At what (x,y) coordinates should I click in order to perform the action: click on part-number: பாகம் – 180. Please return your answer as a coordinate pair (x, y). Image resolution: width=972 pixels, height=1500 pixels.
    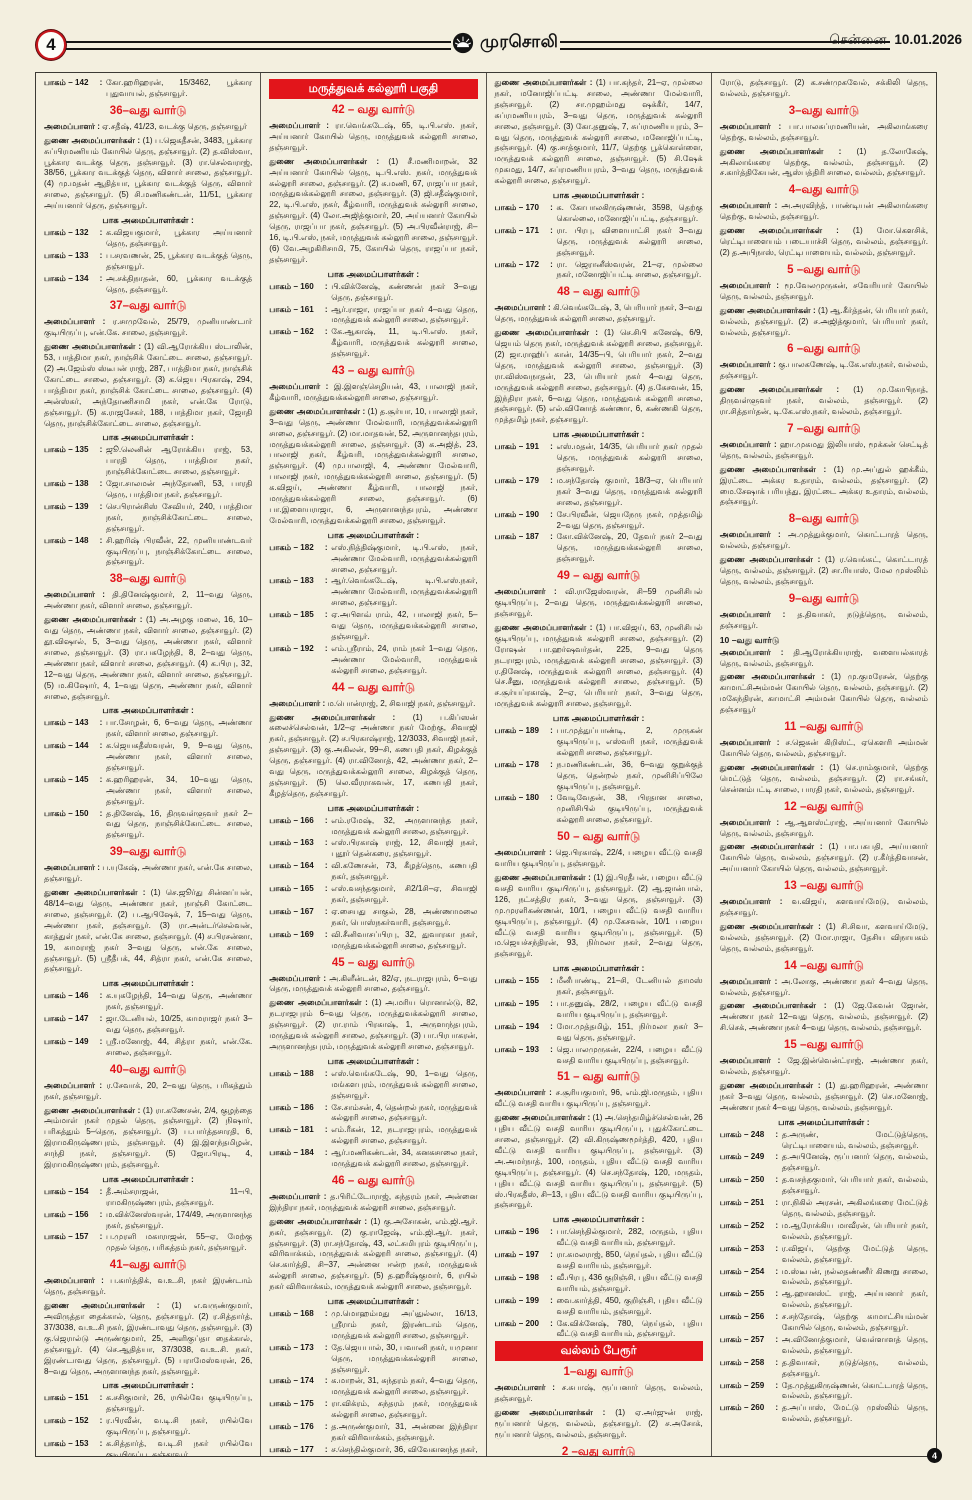
    Looking at the image, I should click on (516, 798).